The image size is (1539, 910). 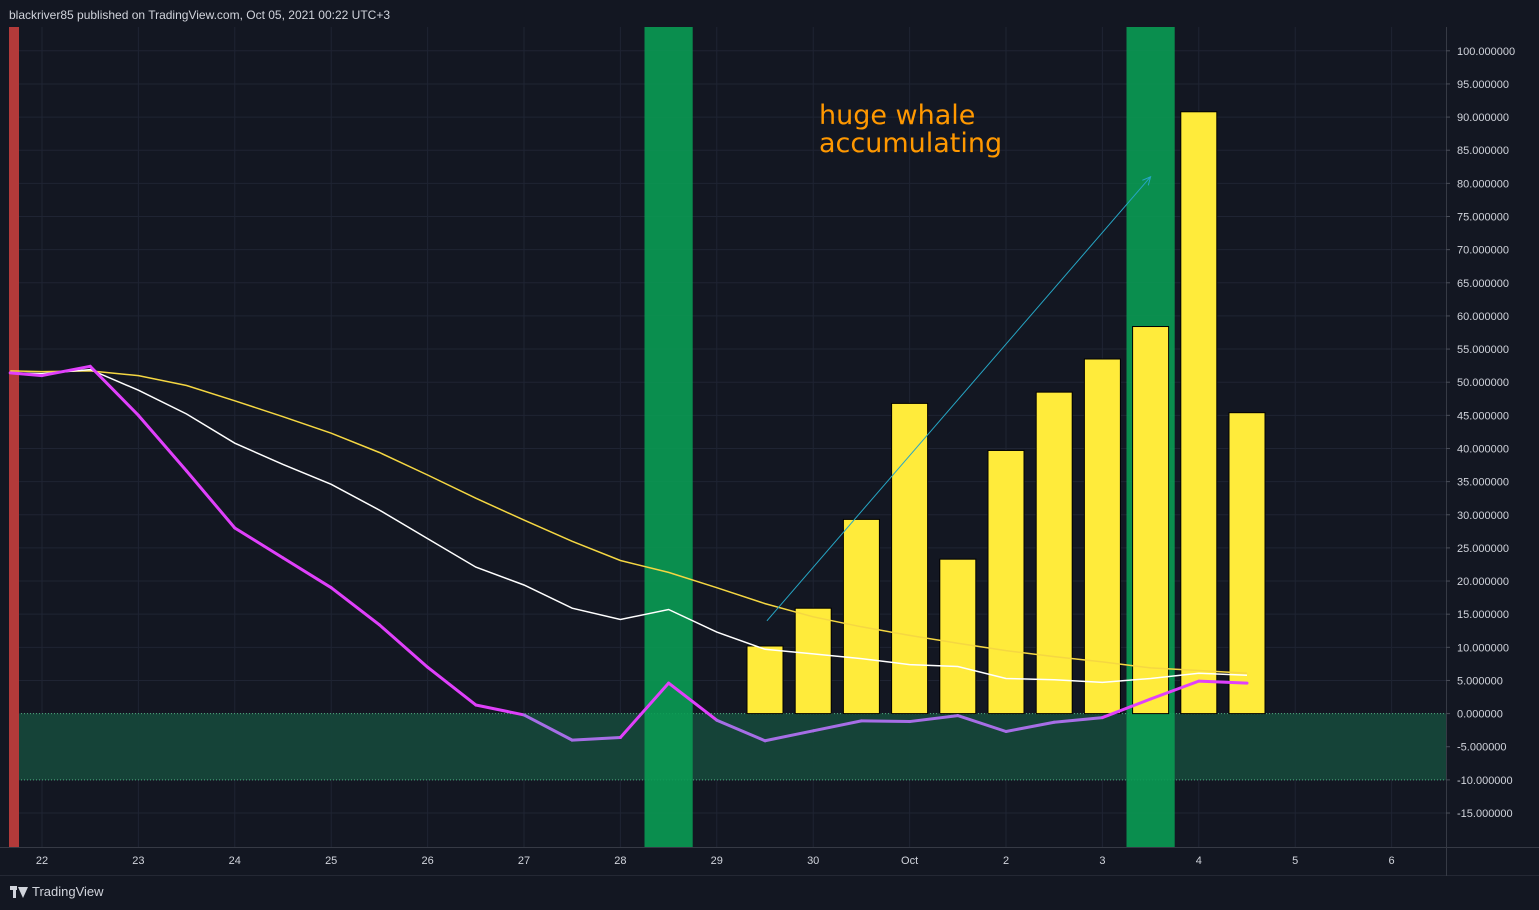 I want to click on y-tick-label: 80.000000, so click(x=1483, y=184).